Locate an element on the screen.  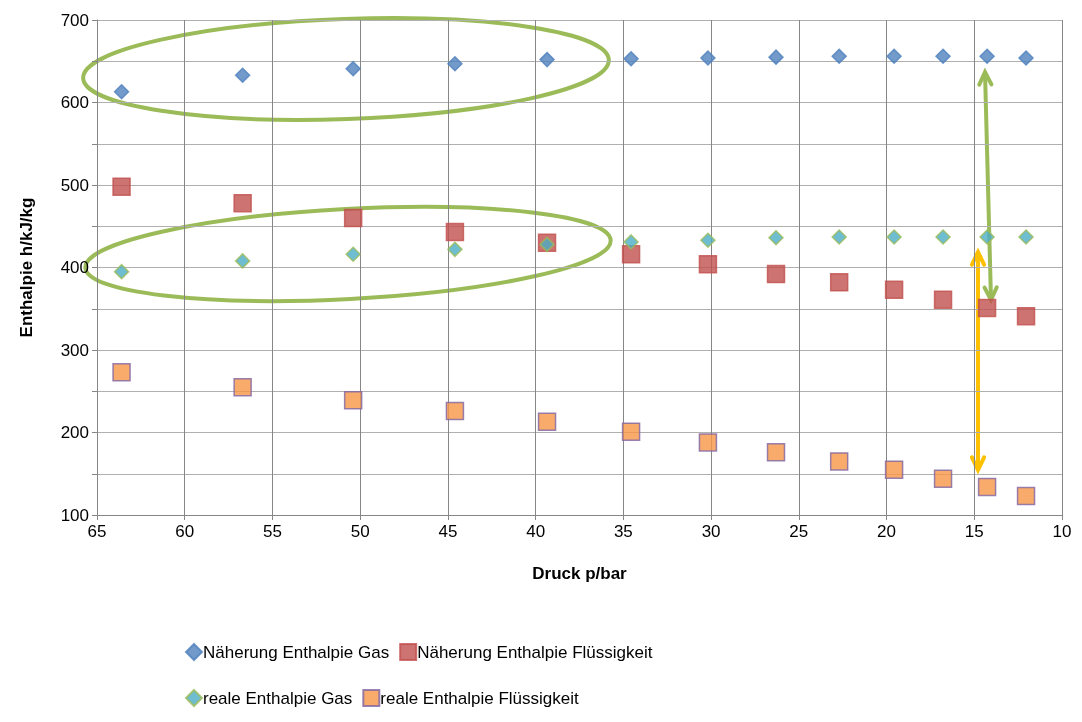
x-tick-label: 50 is located at coordinates (360, 531).